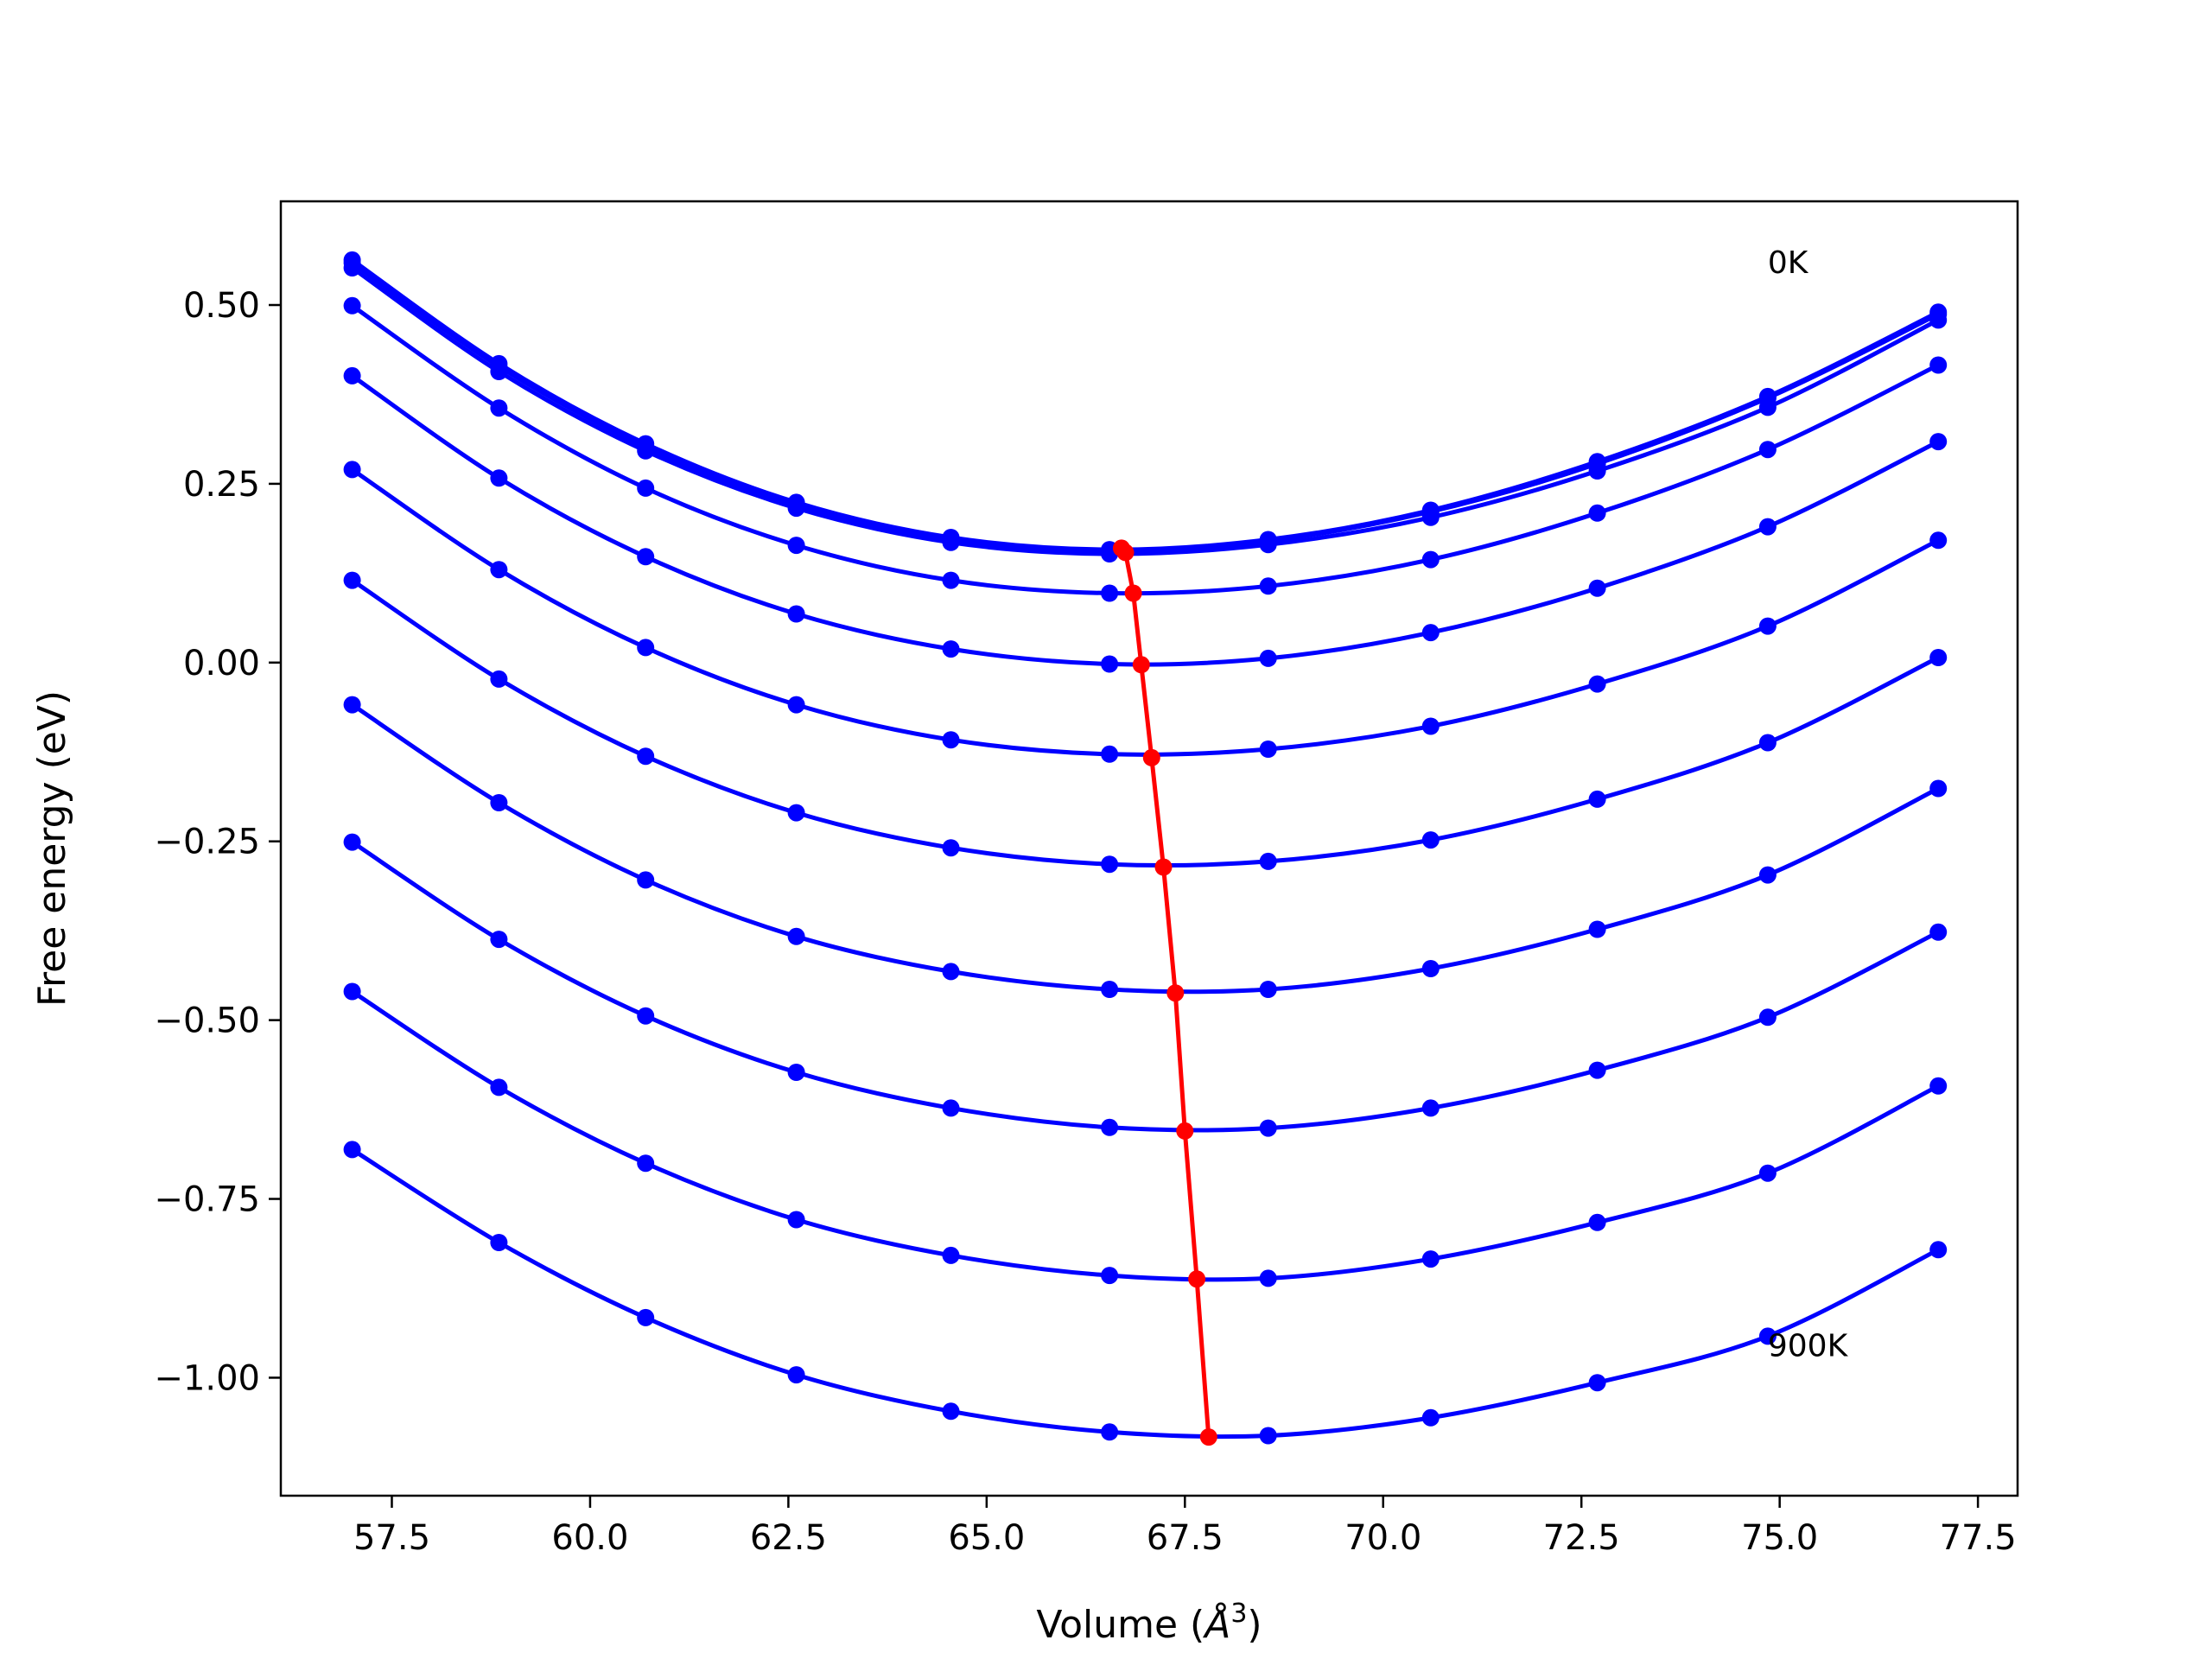 This screenshot has height=1659, width=2212. I want to click on x-tick-label-0: 57.5, so click(391, 1538).